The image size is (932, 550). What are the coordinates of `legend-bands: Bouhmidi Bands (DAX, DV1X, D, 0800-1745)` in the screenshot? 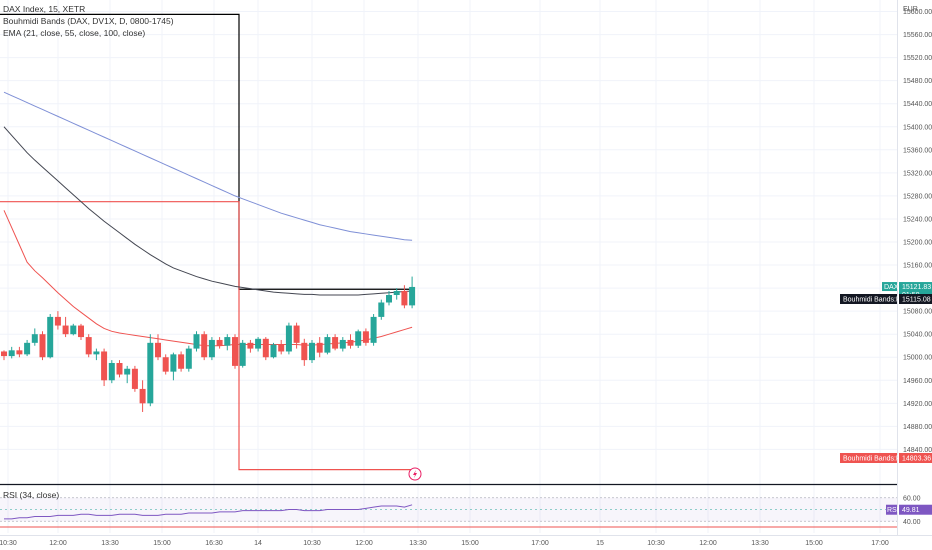 It's located at (88, 21).